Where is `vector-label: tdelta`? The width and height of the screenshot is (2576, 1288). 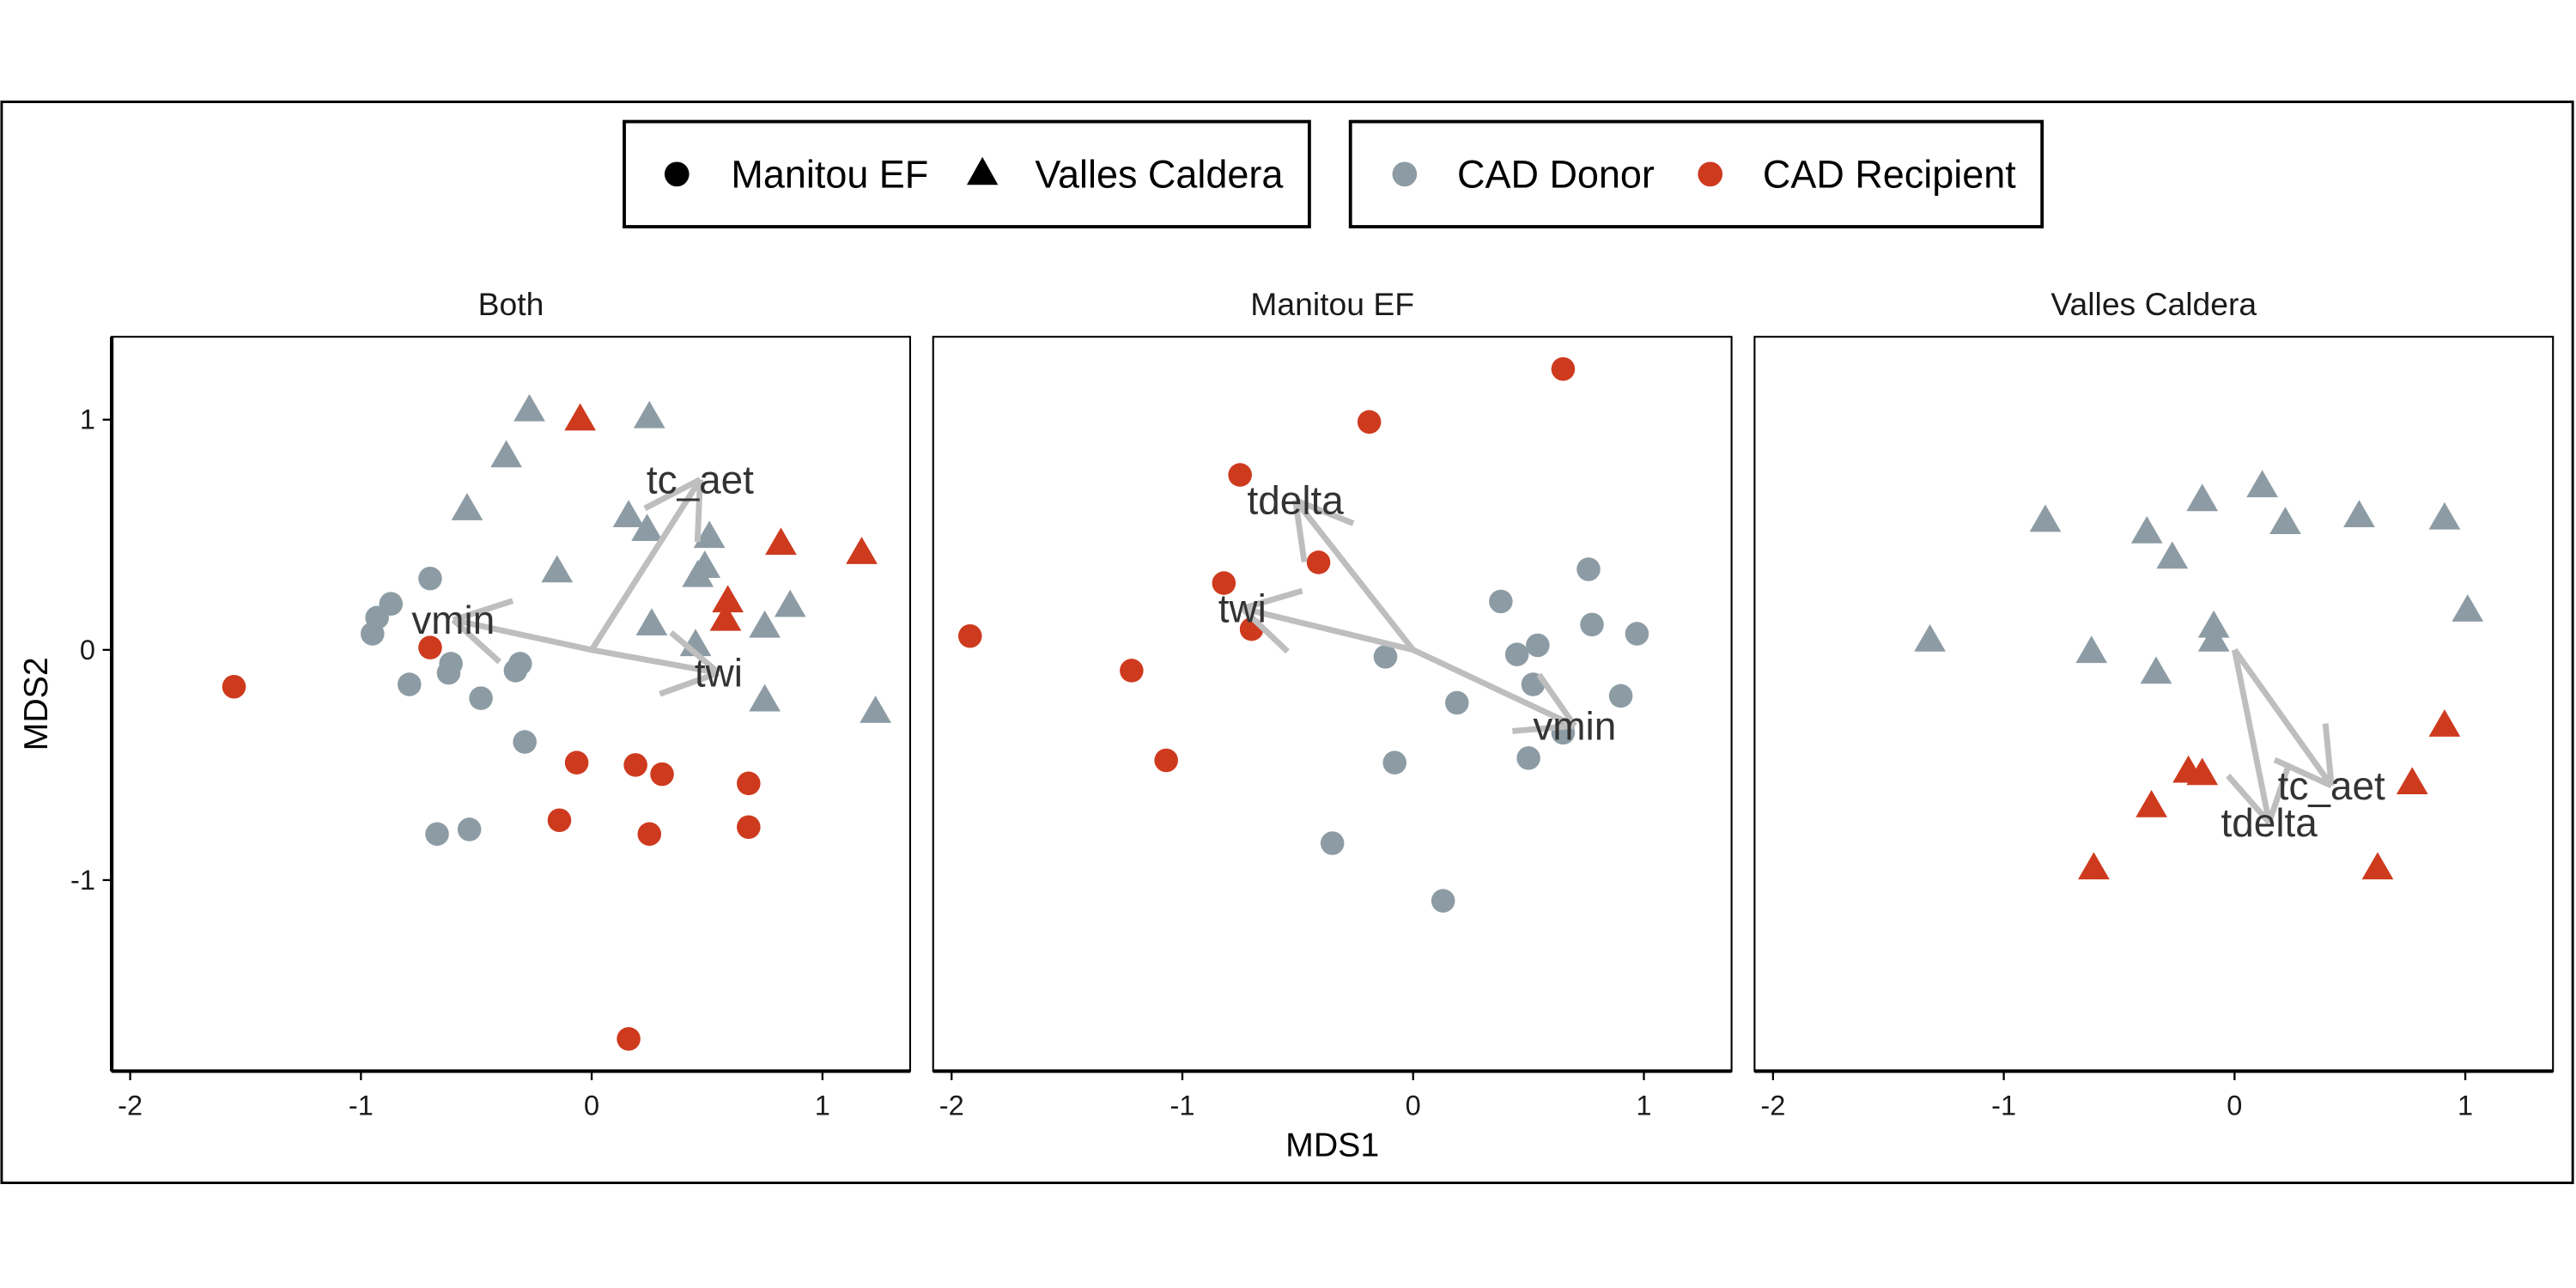 vector-label: tdelta is located at coordinates (1297, 501).